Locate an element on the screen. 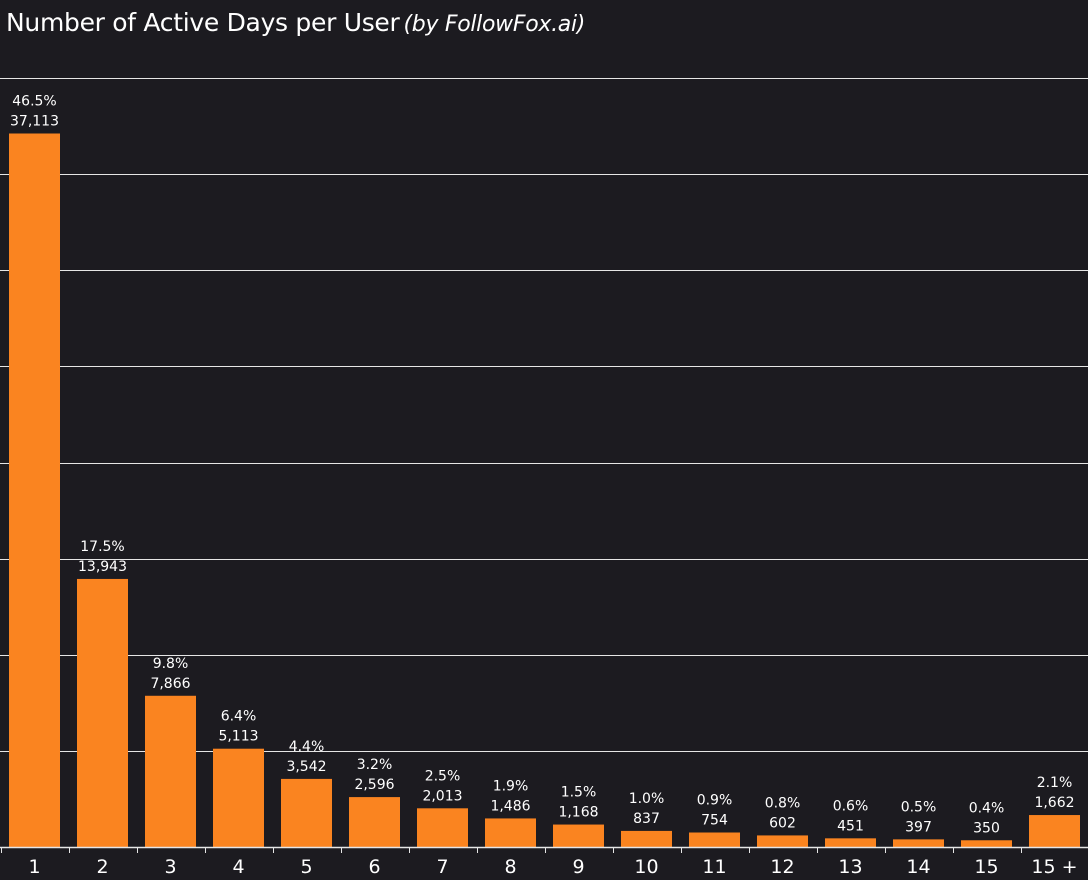  x-axis: 1 2 3 4 5 6 7 8 9 10 11 12 13 14 15 15 + is located at coordinates (544, 862).